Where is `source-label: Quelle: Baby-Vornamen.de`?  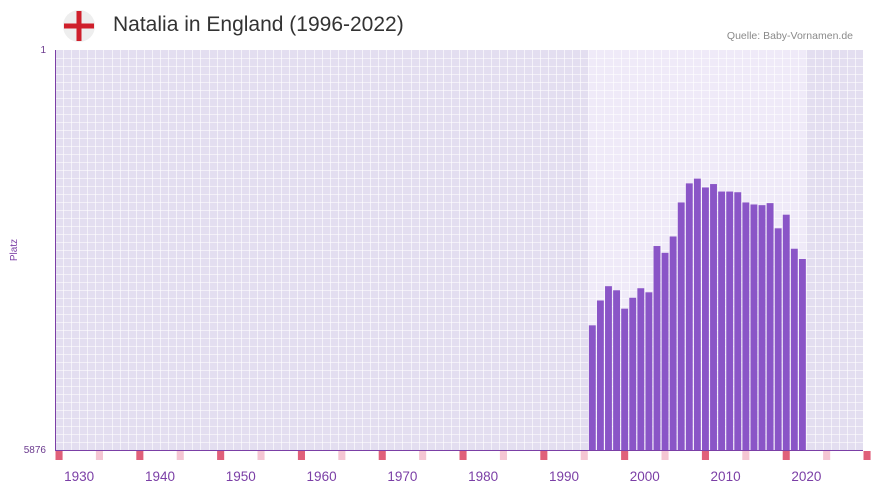
source-label: Quelle: Baby-Vornamen.de is located at coordinates (789, 36).